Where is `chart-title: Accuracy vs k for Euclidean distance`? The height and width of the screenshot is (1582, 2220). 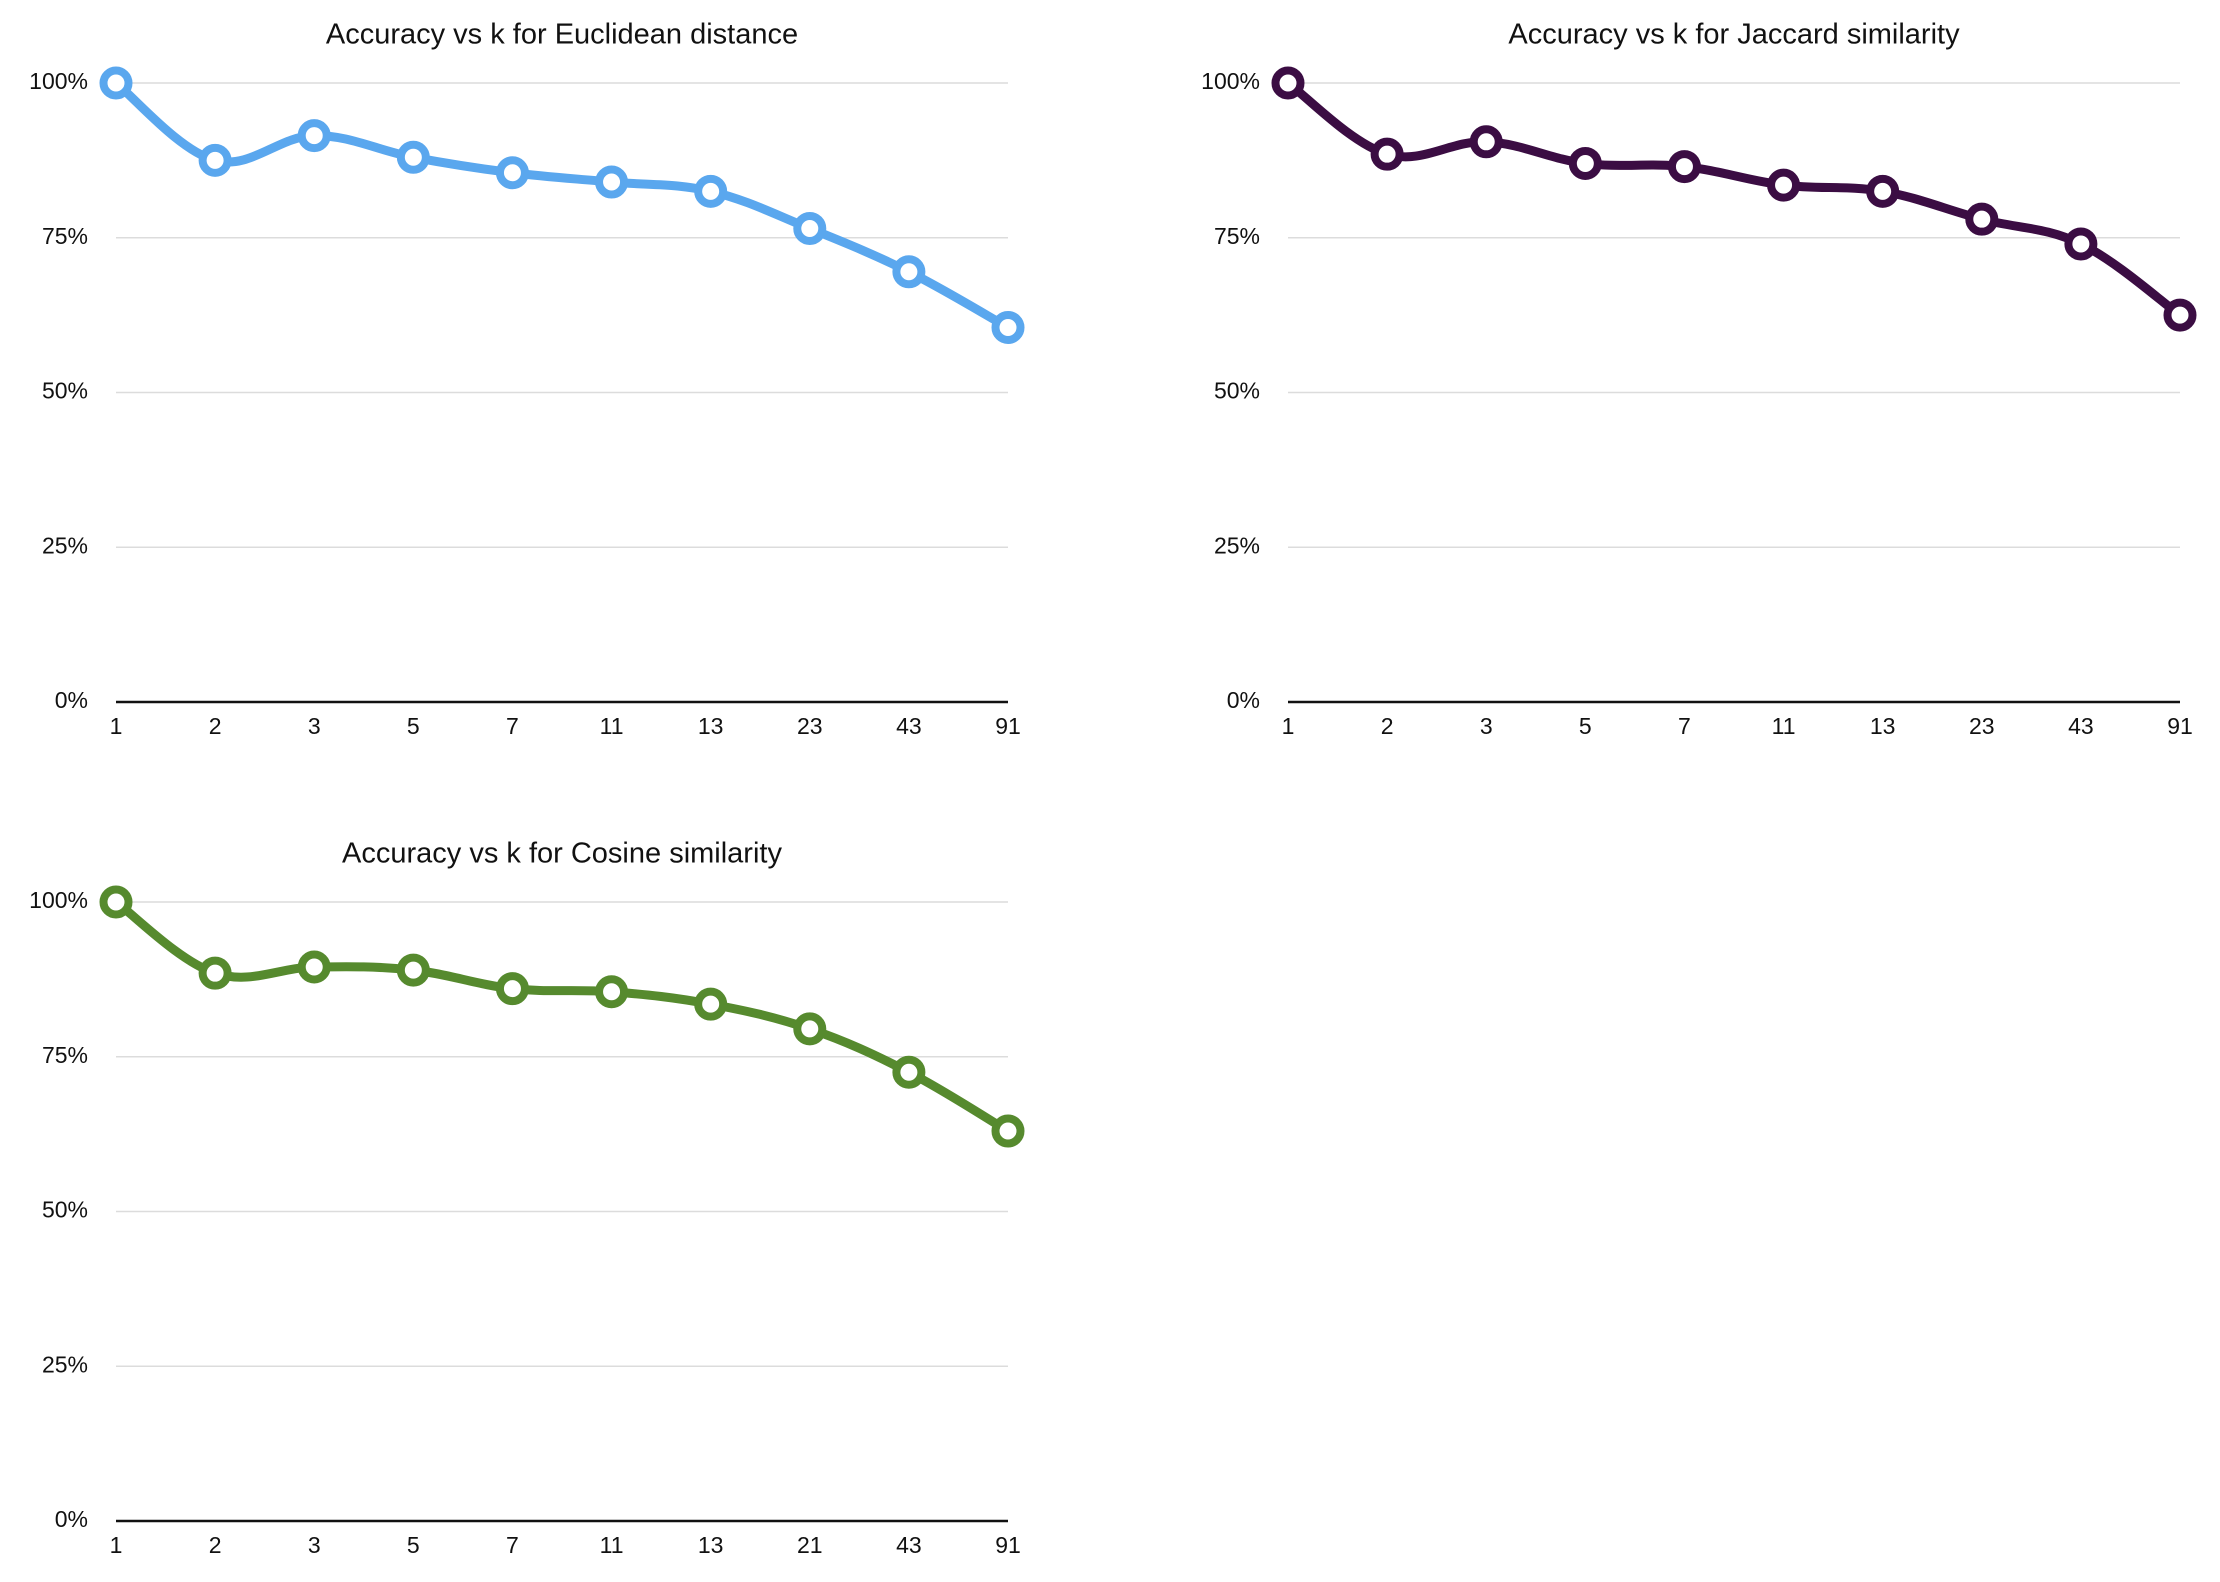
chart-title: Accuracy vs k for Euclidean distance is located at coordinates (562, 35).